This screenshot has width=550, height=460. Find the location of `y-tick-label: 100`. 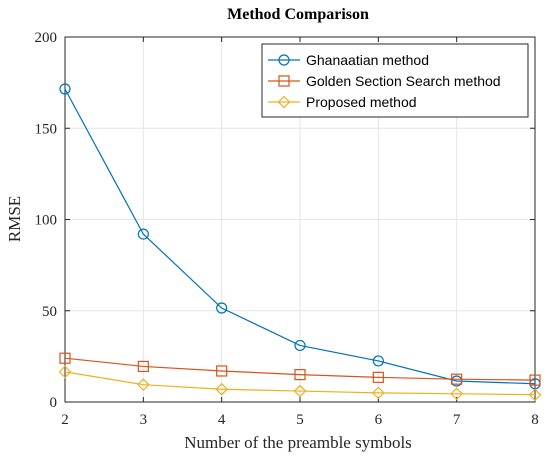

y-tick-label: 100 is located at coordinates (46, 221).